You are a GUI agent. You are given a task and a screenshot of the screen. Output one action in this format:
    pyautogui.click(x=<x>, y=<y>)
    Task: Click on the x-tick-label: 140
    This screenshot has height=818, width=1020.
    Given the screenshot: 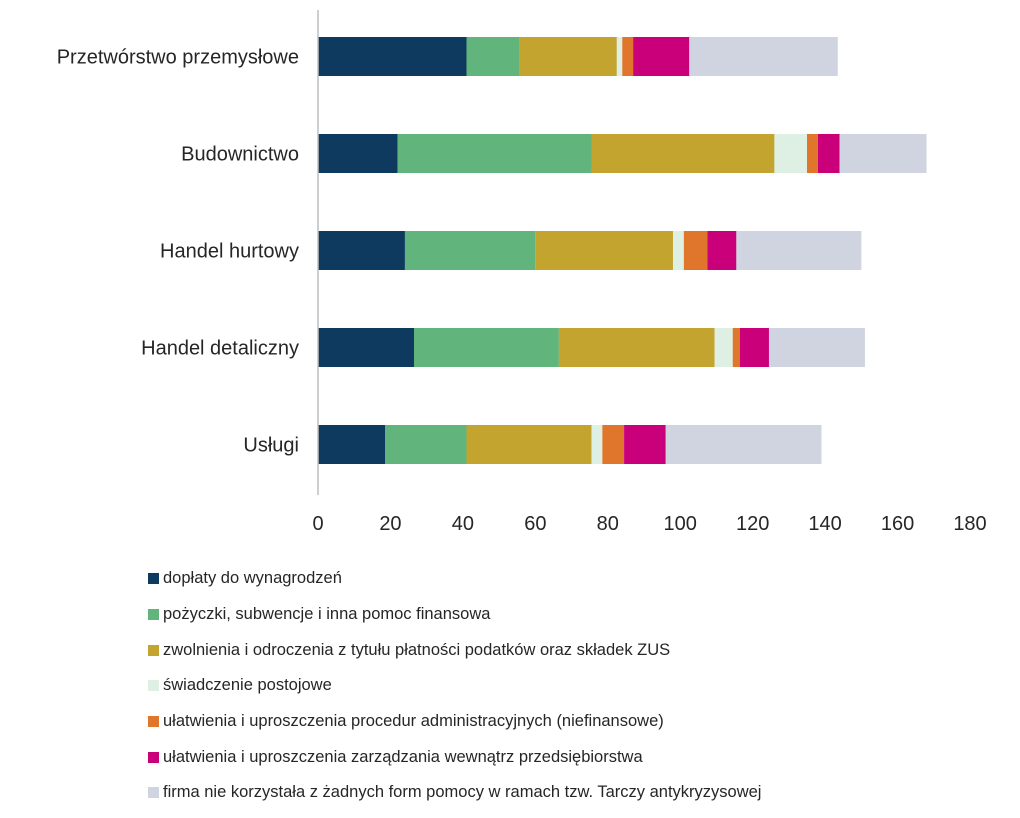 What is the action you would take?
    pyautogui.click(x=824, y=524)
    